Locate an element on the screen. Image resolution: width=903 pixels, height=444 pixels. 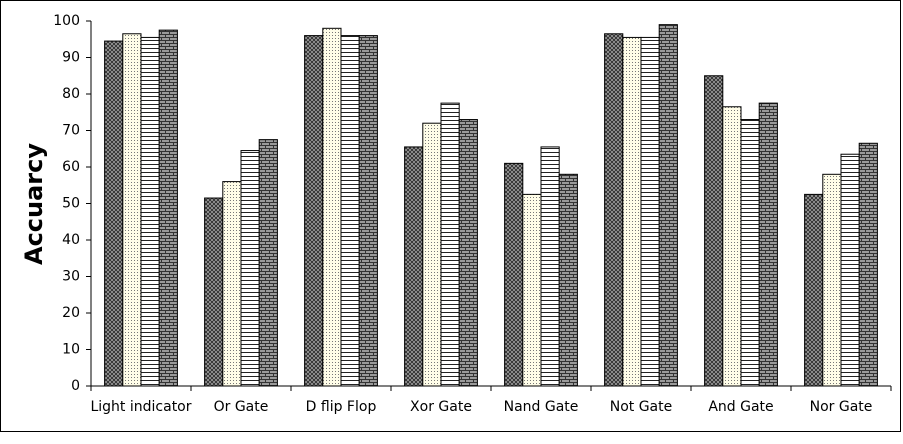
x-tick-label: Xor Gate is located at coordinates (441, 407).